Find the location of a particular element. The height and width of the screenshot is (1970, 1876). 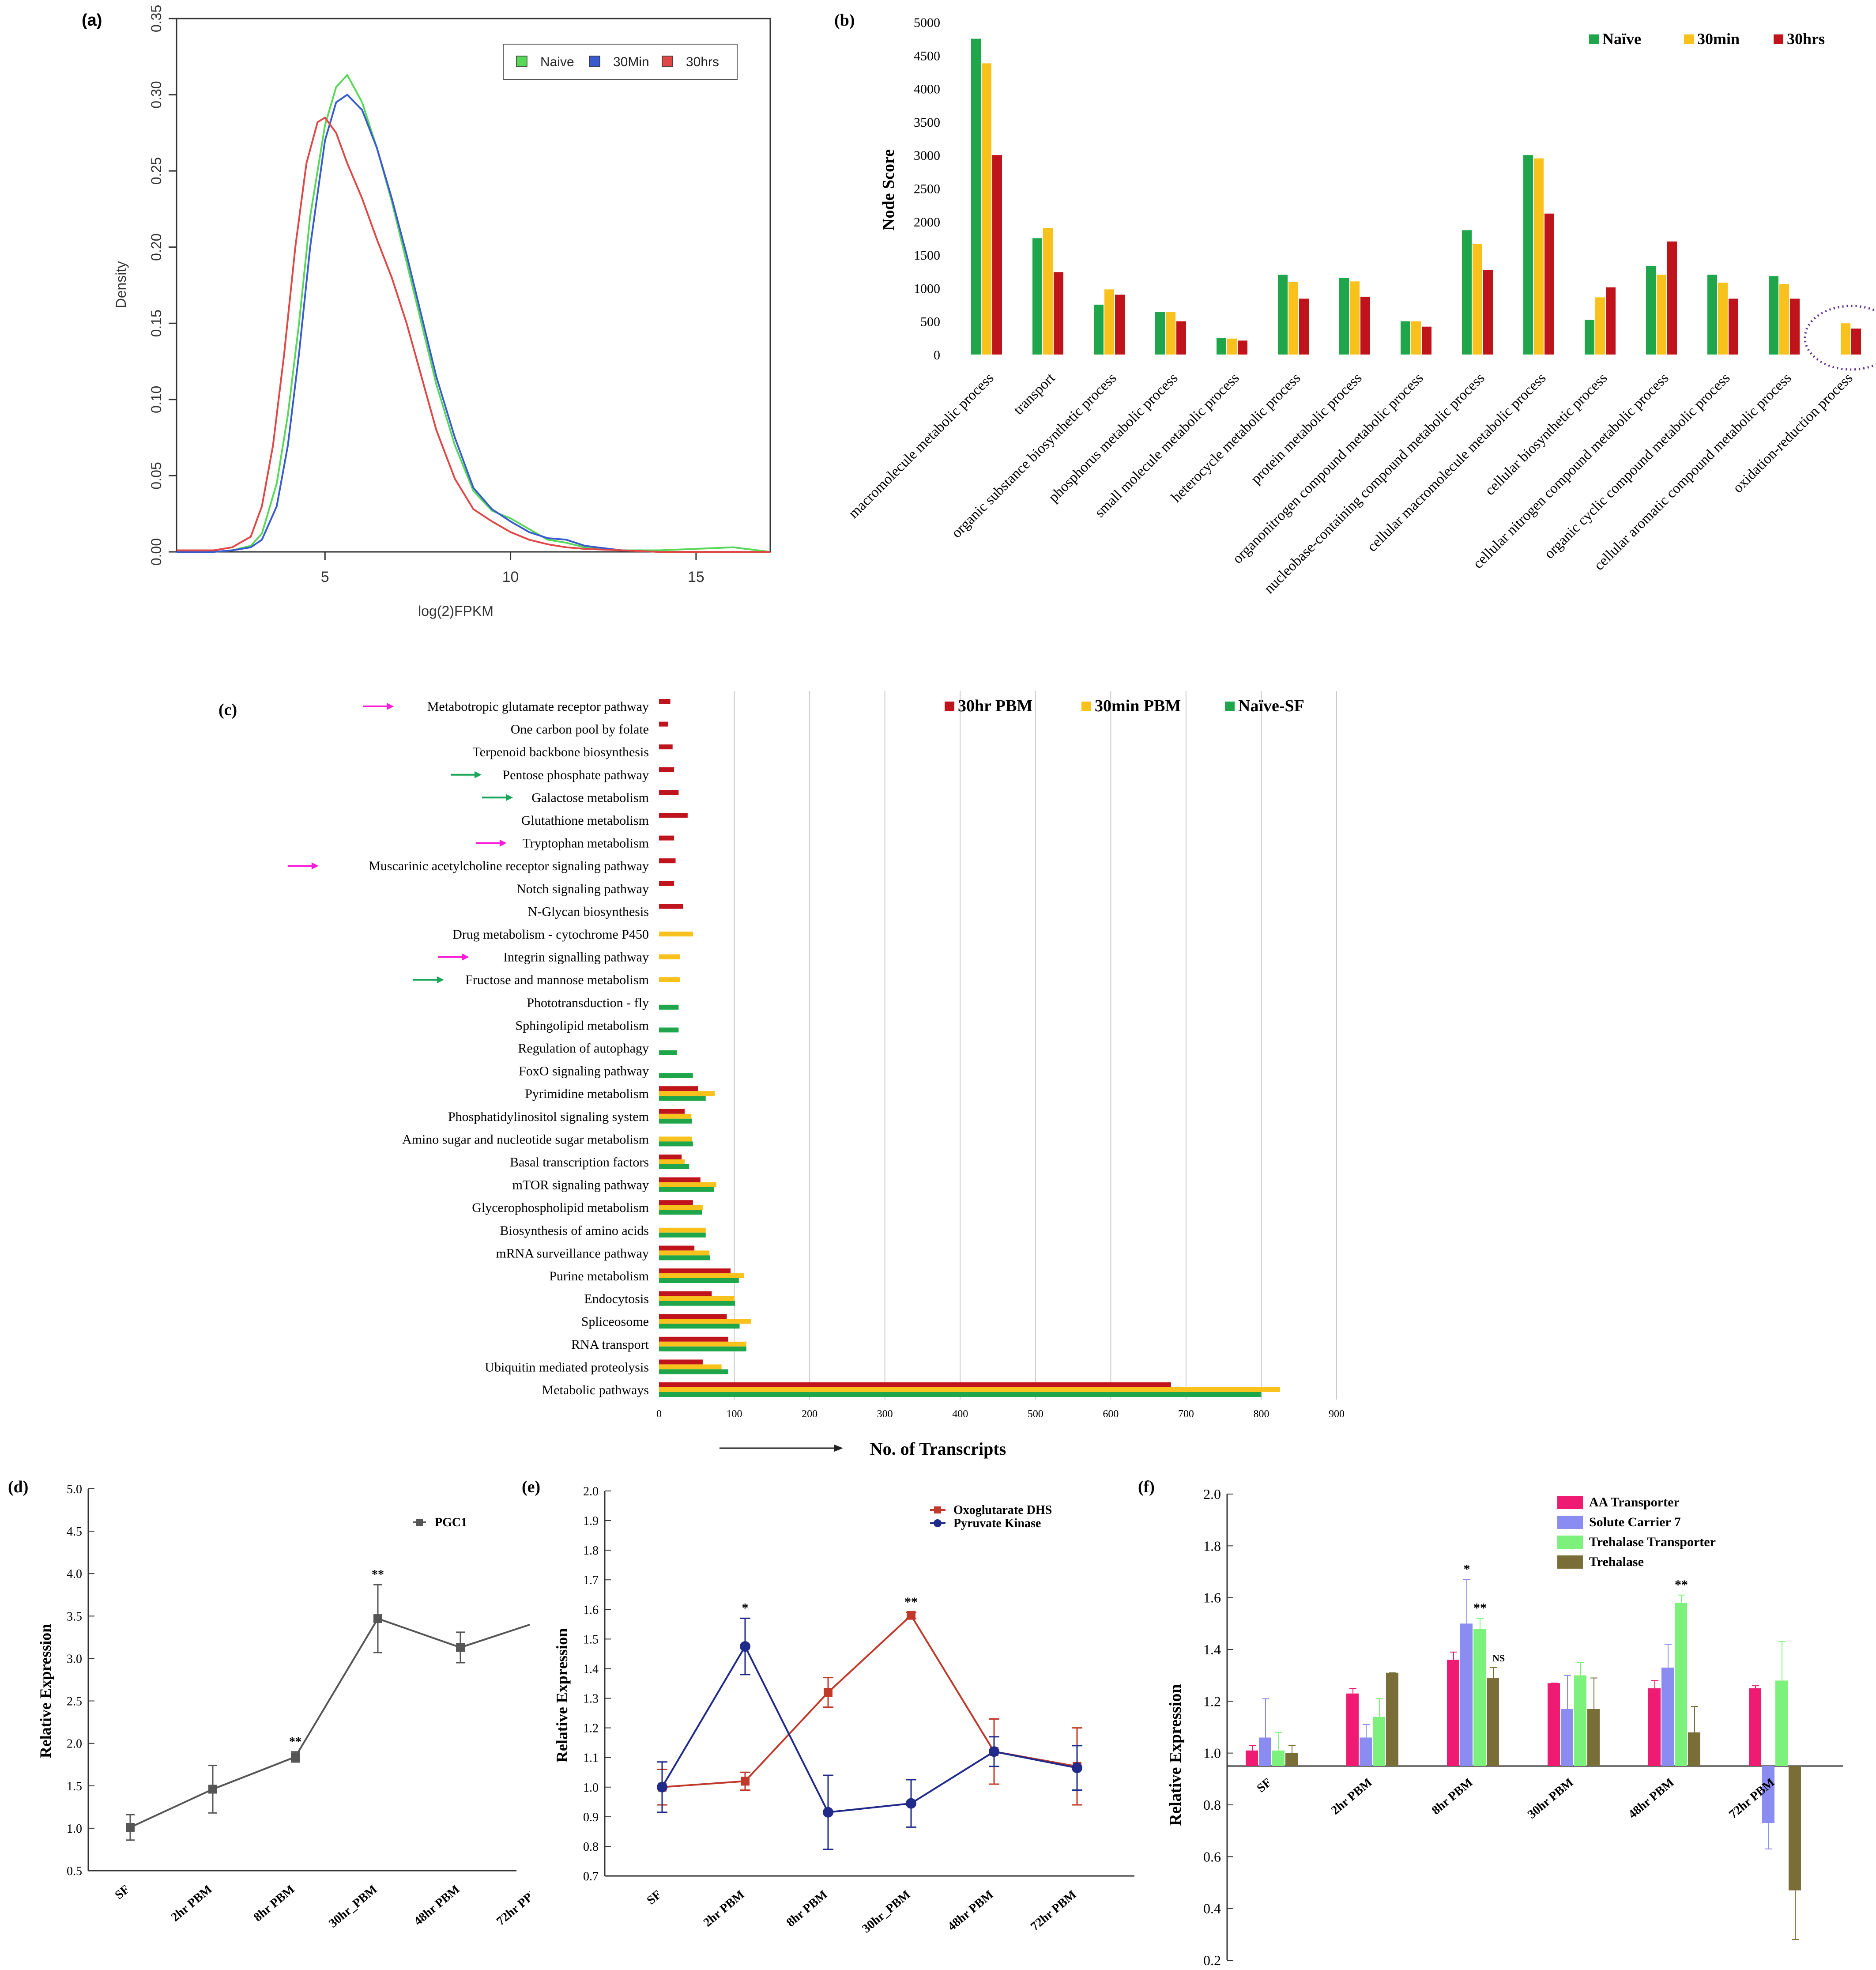

x-tick-label: 400 is located at coordinates (960, 1414).